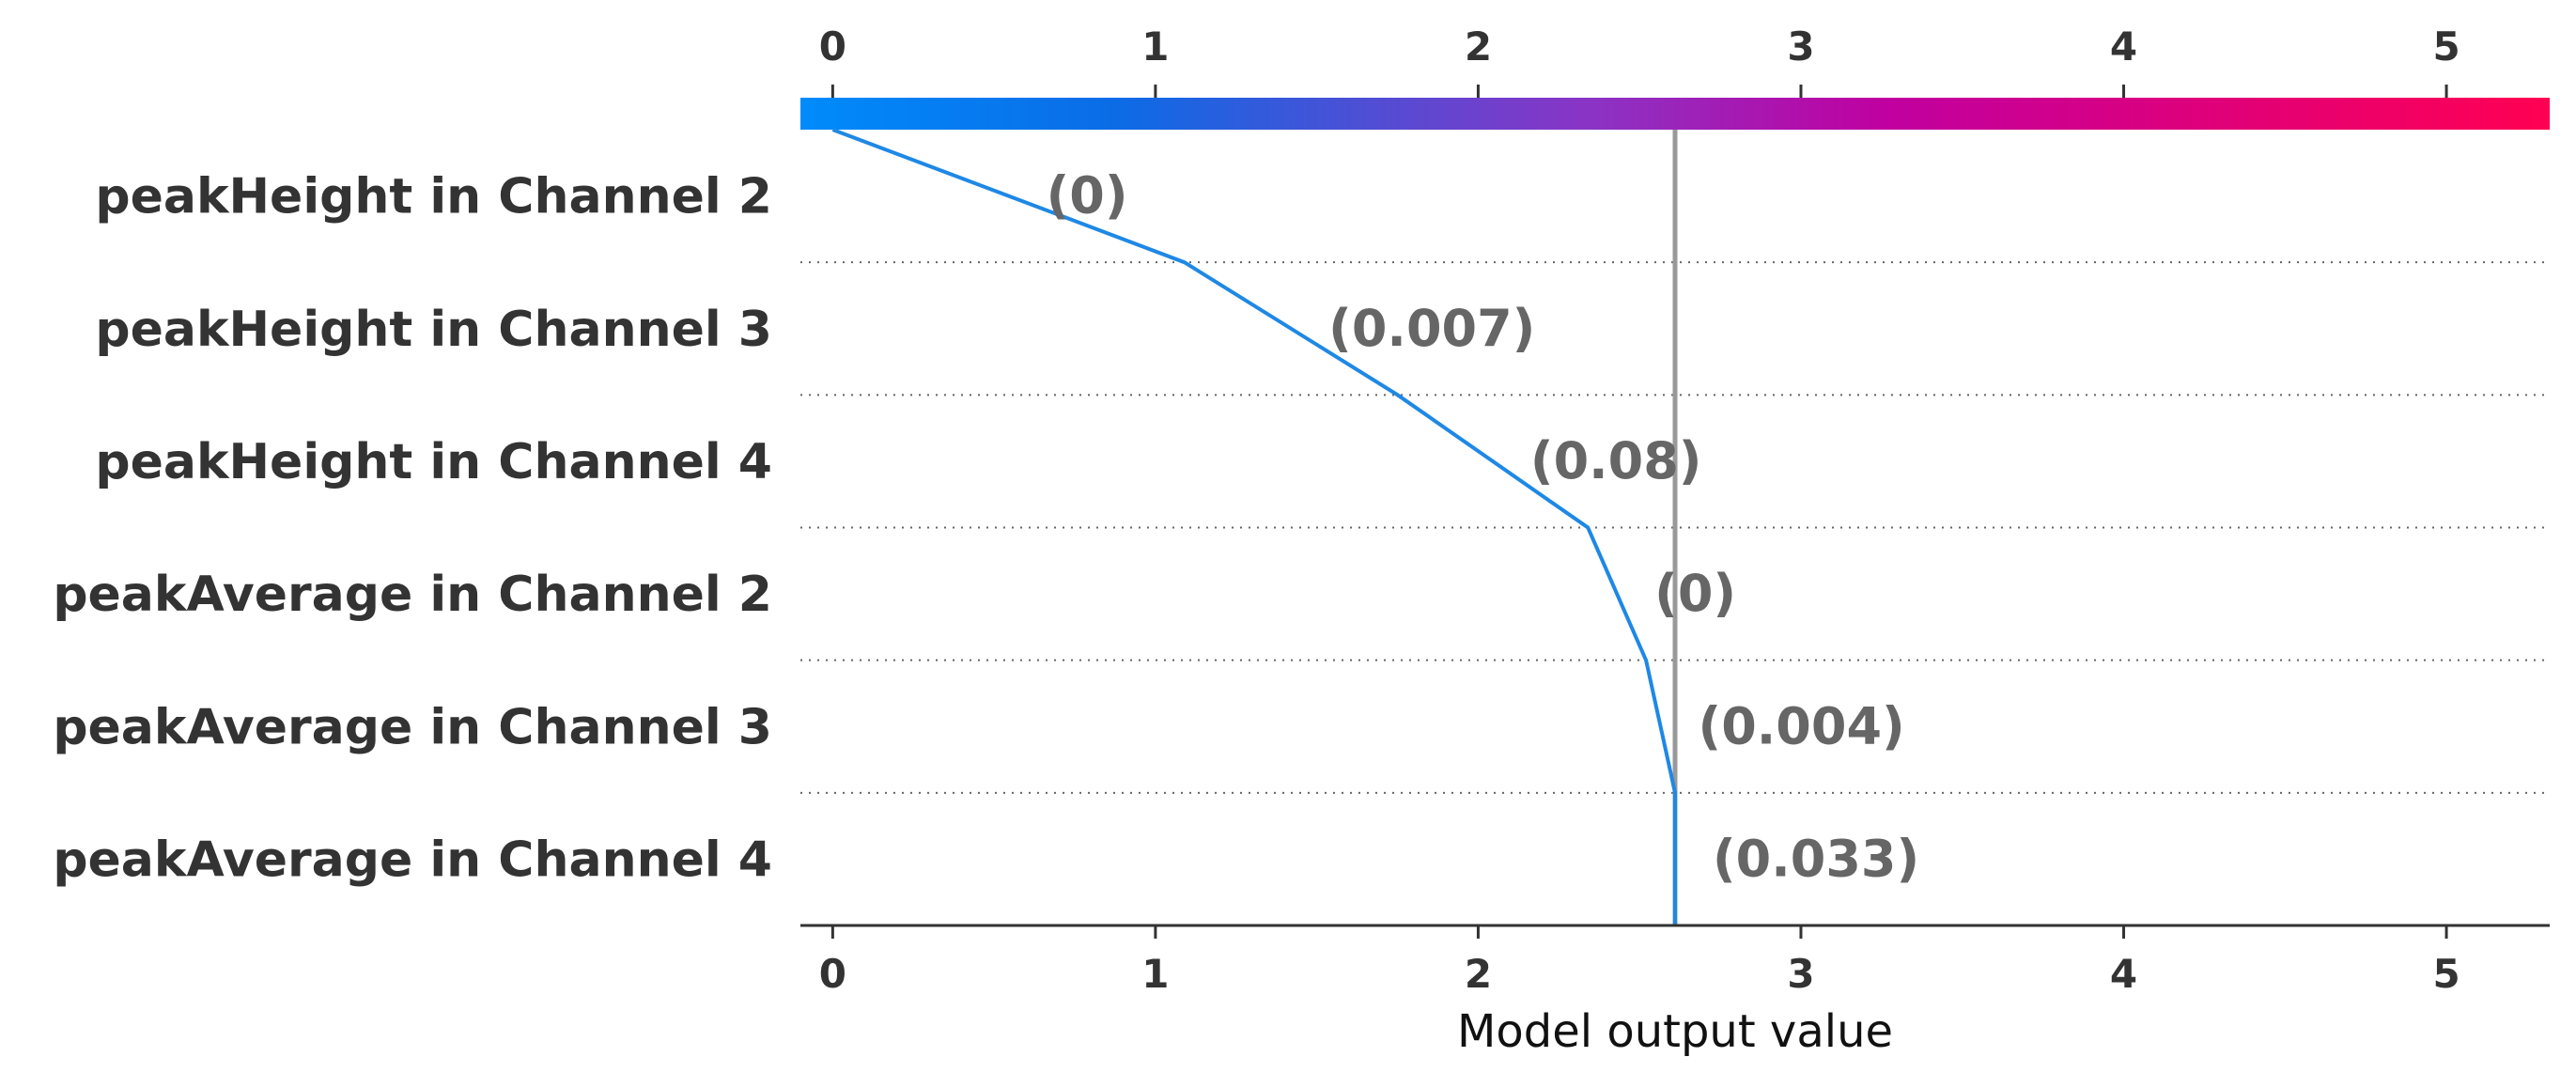  Describe the element at coordinates (412, 595) in the screenshot. I see `feature-name: peakAverage in Channel 2` at that location.